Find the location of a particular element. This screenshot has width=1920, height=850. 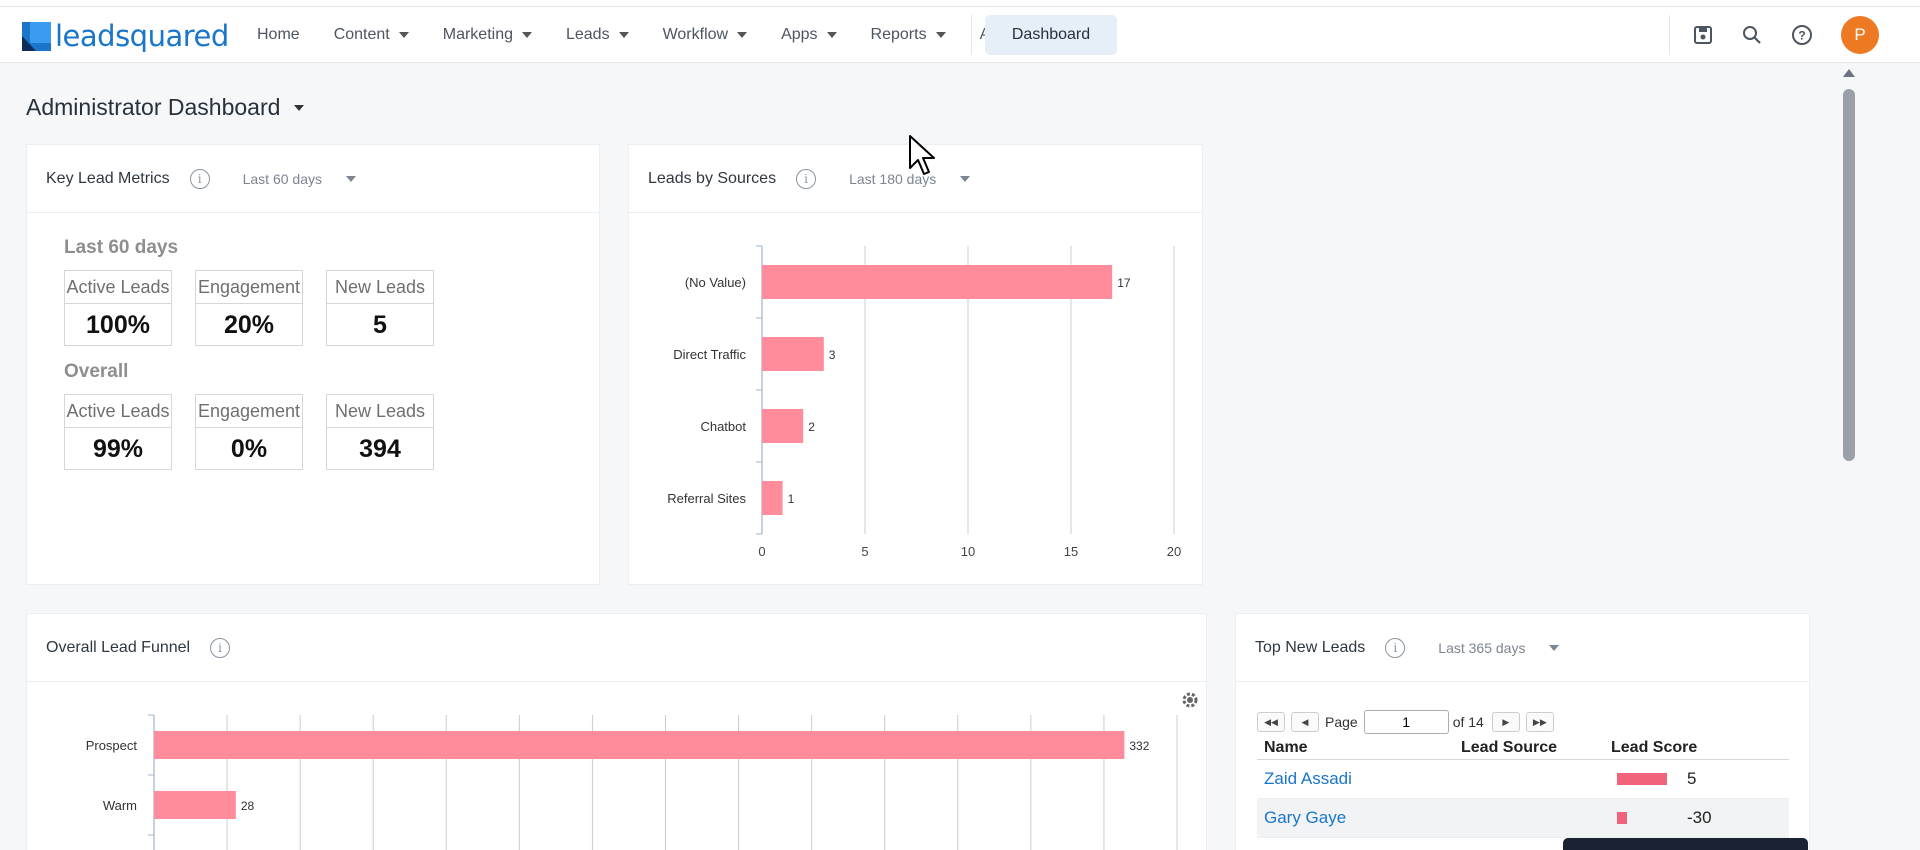

metric-label: Engagement is located at coordinates (249, 287).